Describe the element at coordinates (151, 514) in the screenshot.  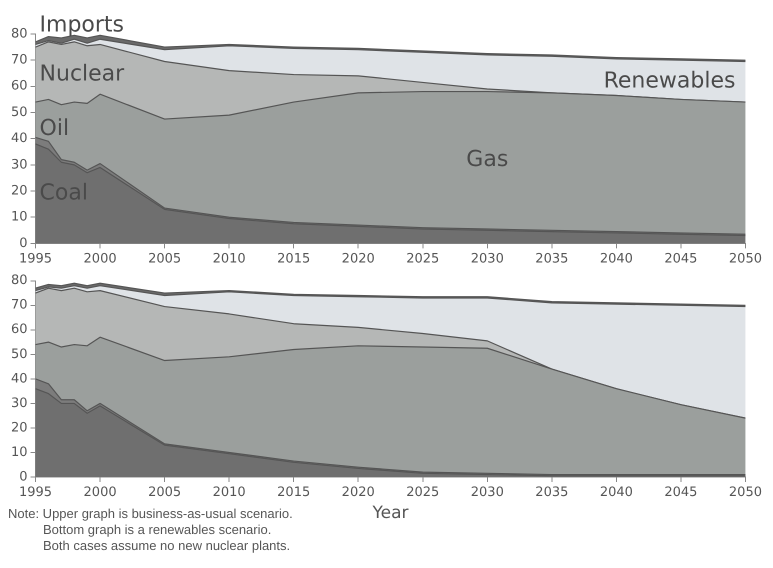
I see `text: Note: Upper graph is business-as-usual scenario.` at that location.